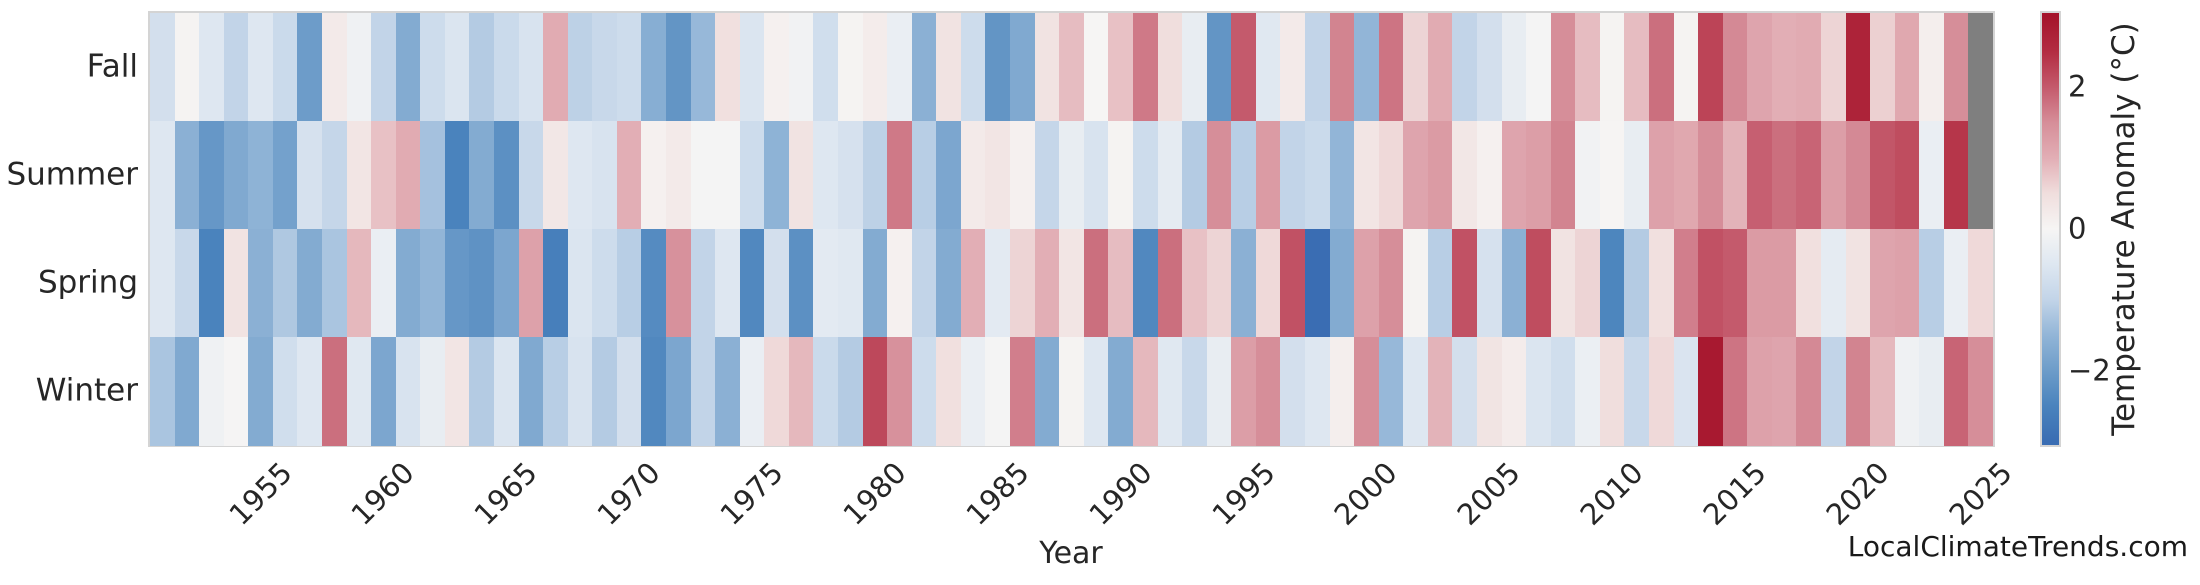 Image resolution: width=2200 pixels, height=585 pixels. I want to click on x-tick-label: 1955, so click(260, 493).